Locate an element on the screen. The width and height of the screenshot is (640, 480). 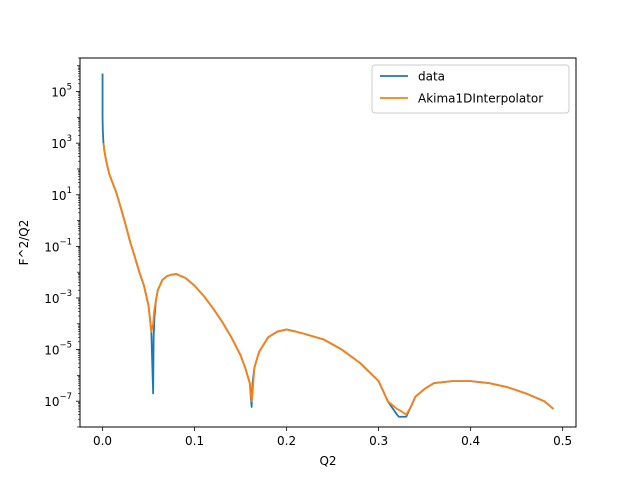
x-tick-label: 0.5 is located at coordinates (562, 441).